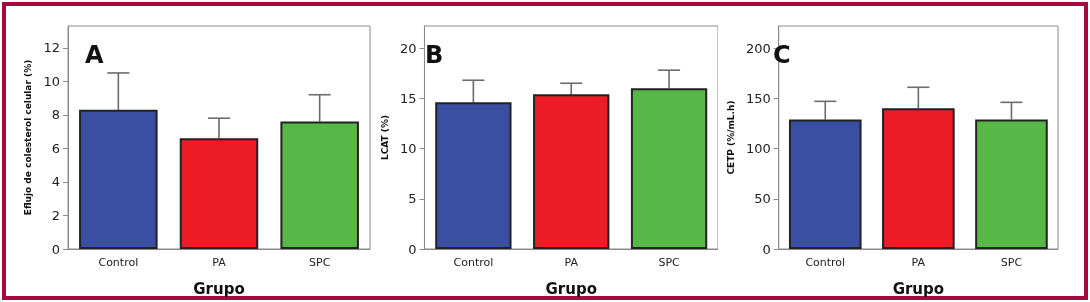 This screenshot has height=302, width=1090. I want to click on y-tick-label: 12, so click(51, 48).